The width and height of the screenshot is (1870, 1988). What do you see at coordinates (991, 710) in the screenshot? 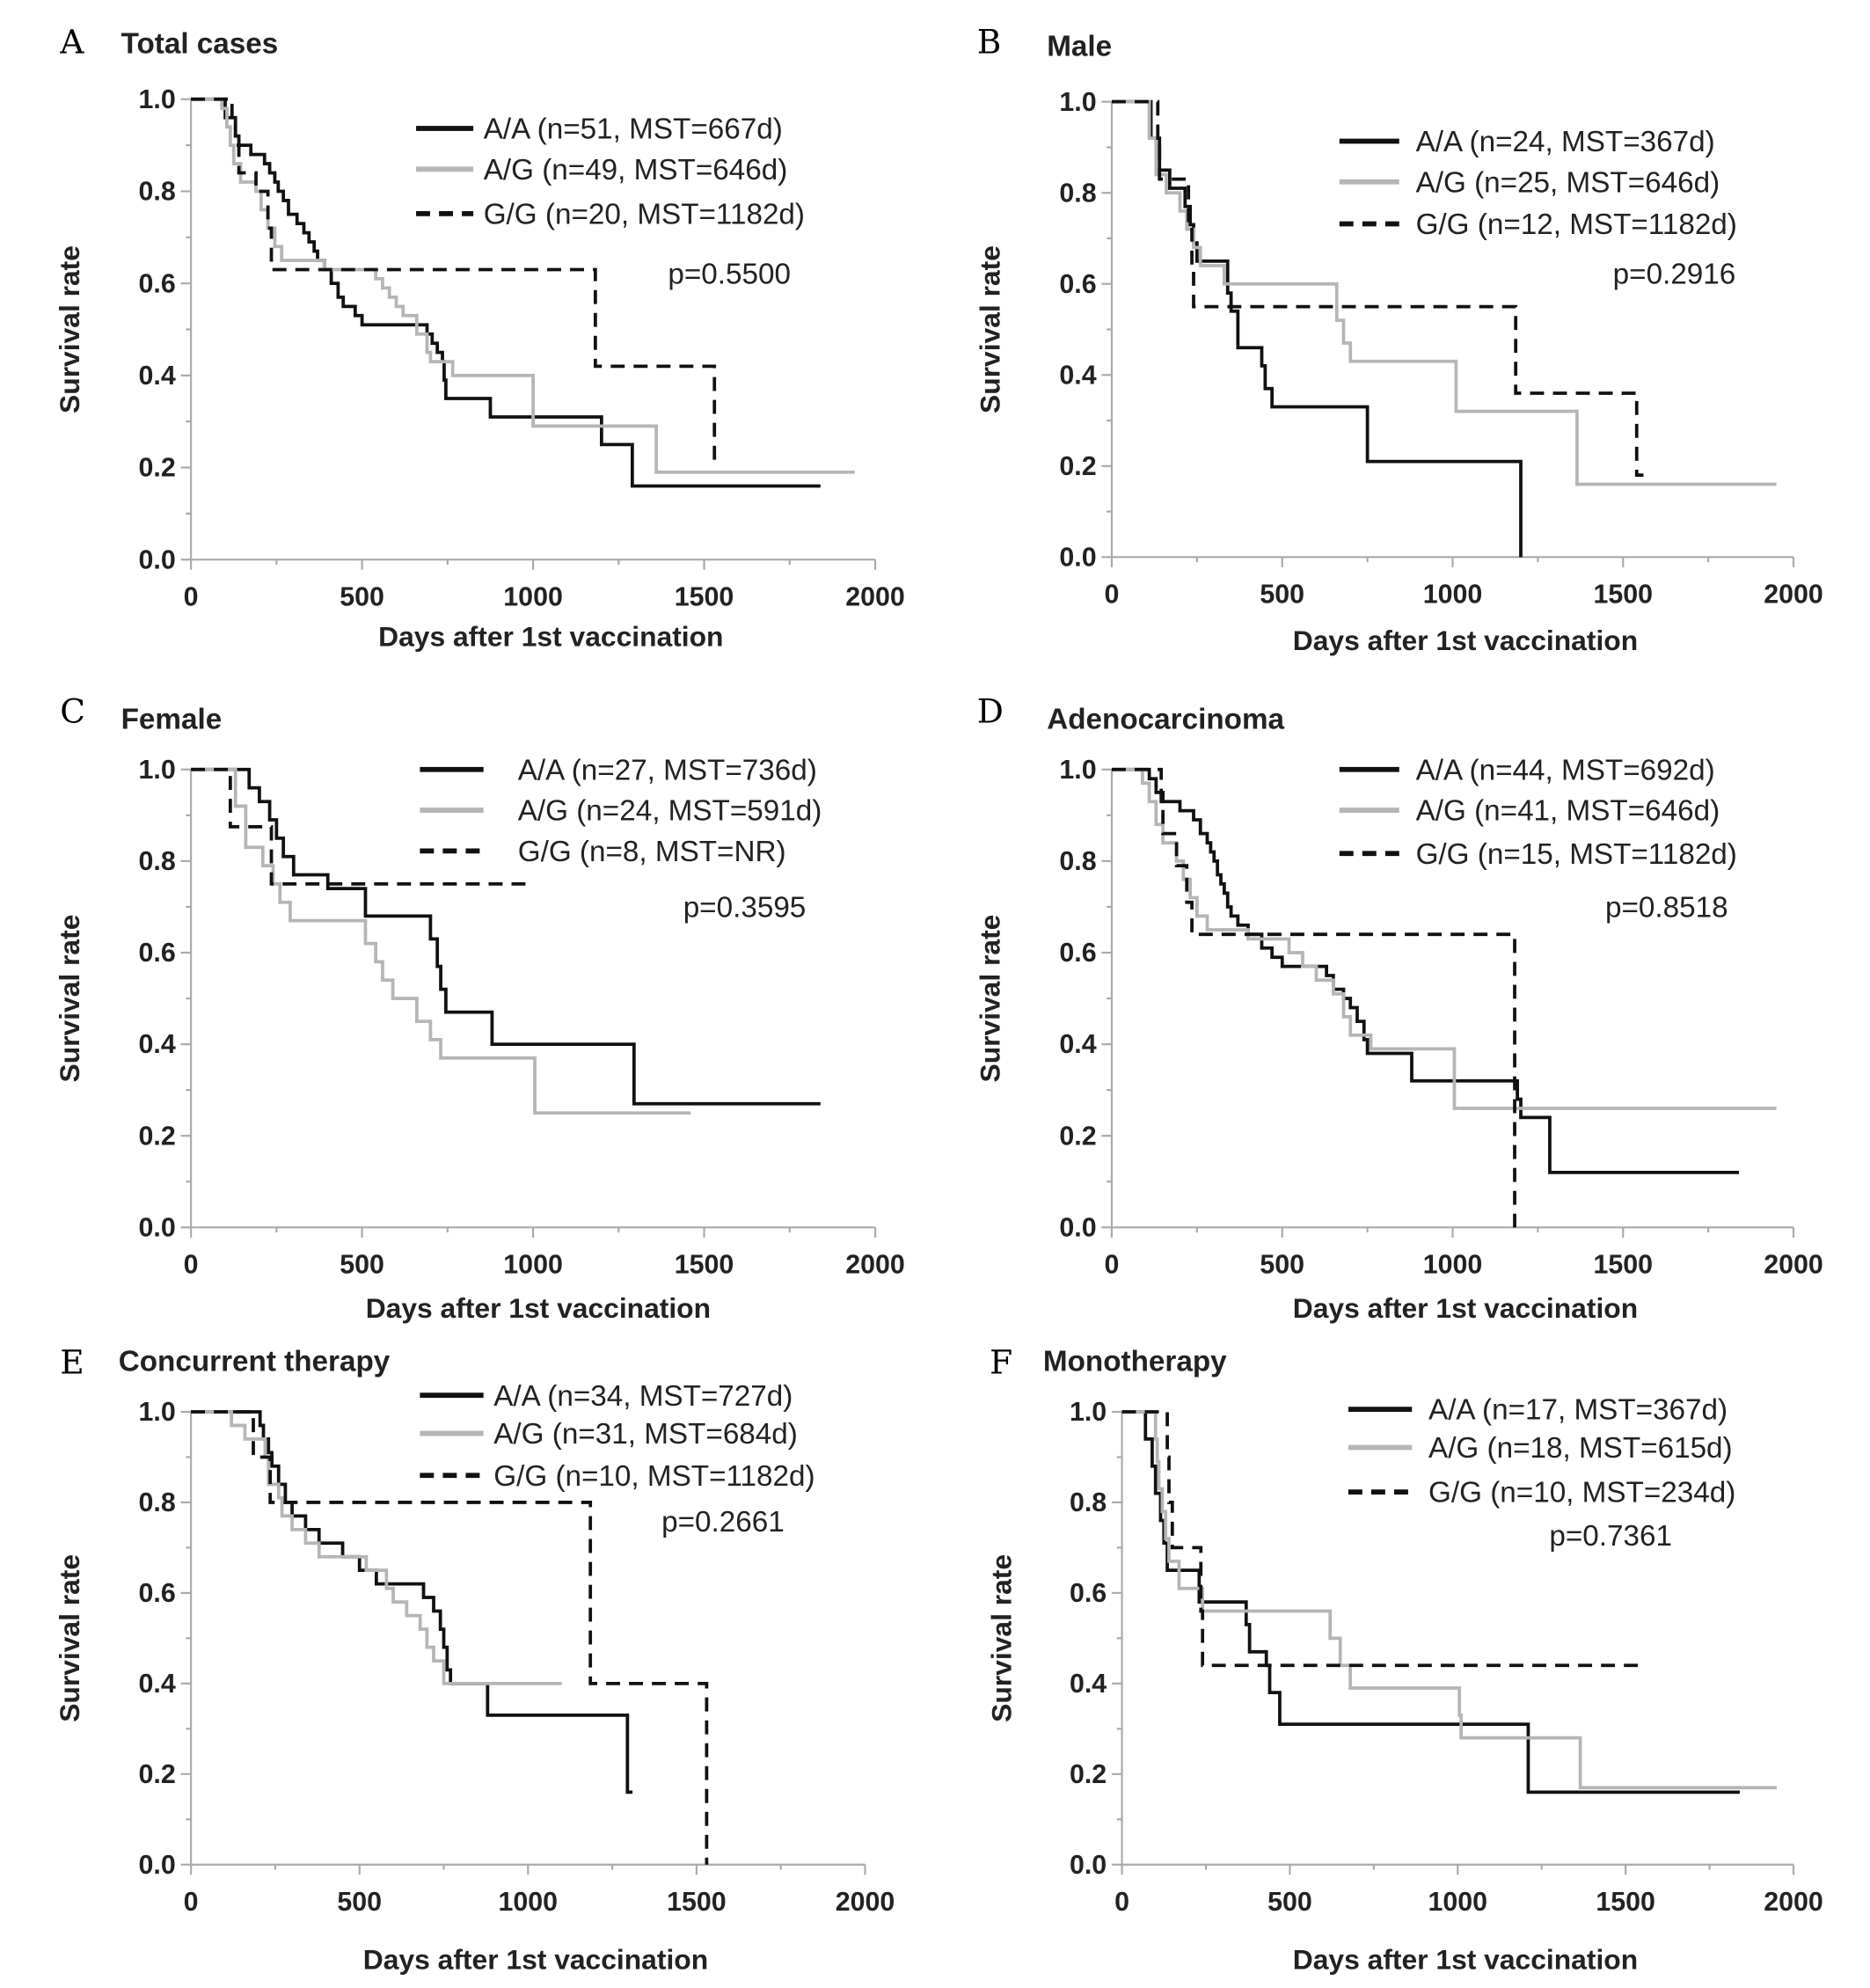
I see `panel-label: D` at bounding box center [991, 710].